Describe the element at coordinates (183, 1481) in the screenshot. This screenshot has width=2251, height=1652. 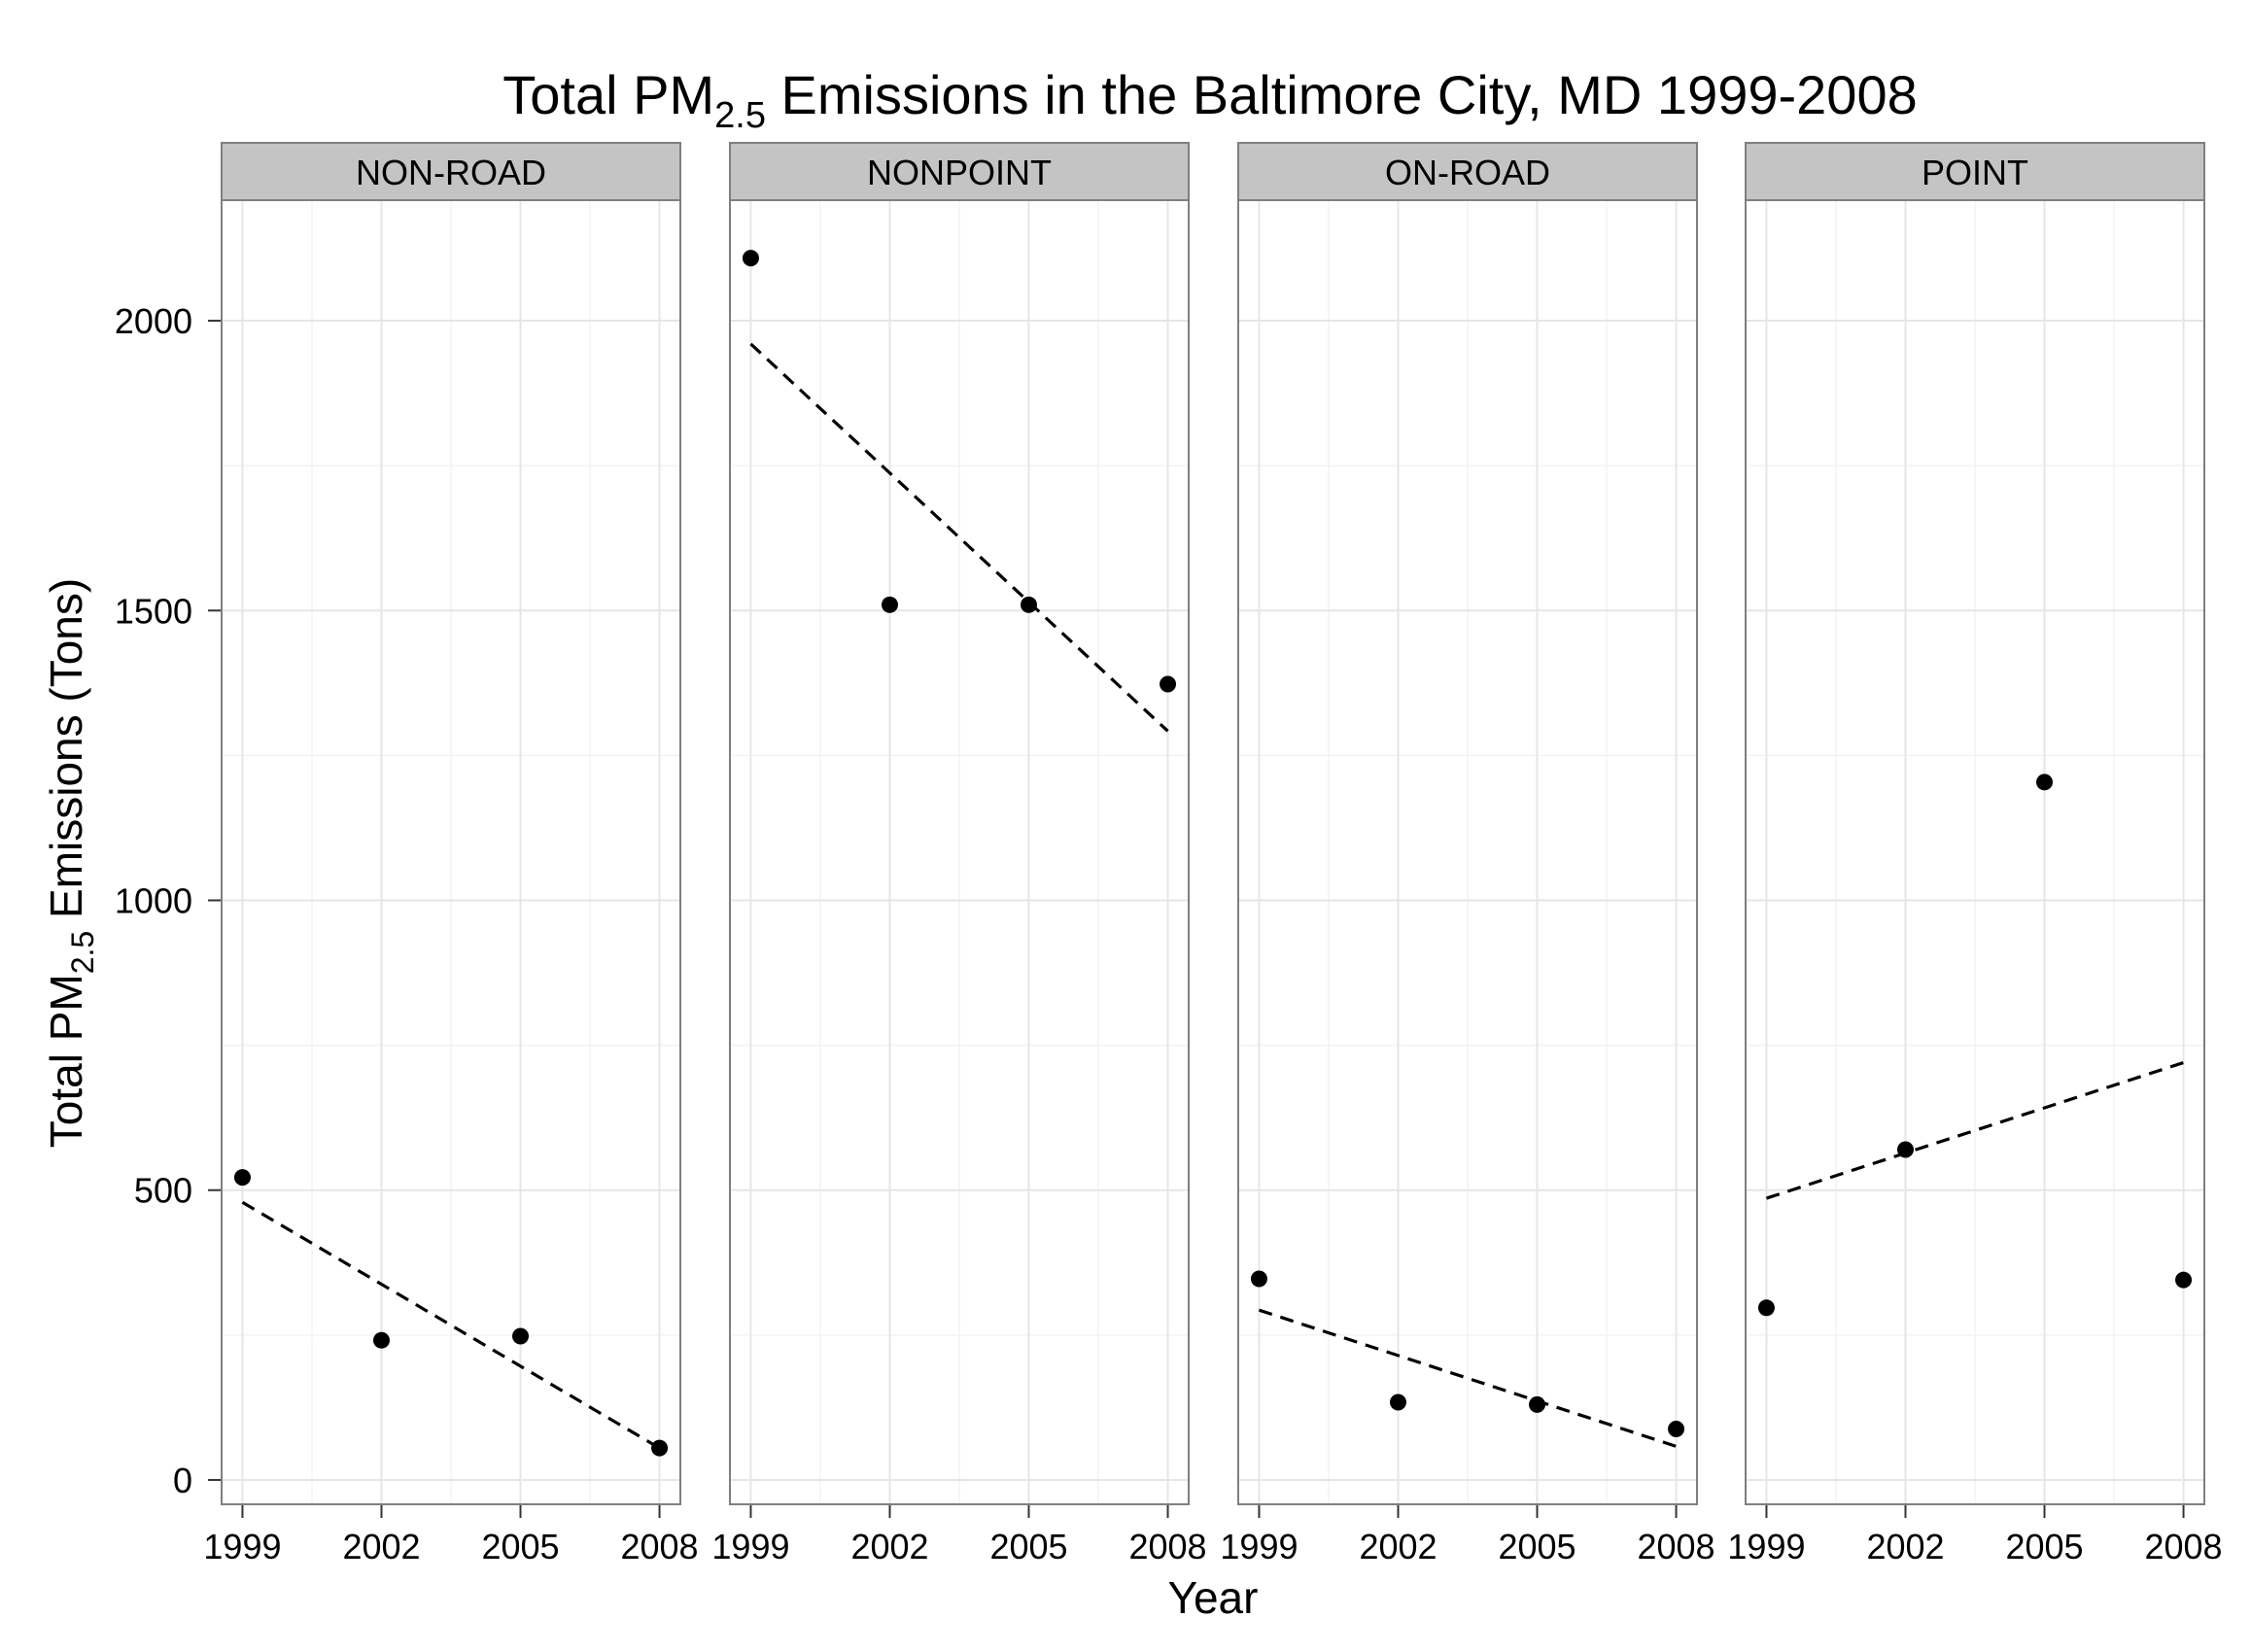
I see `y-tick-label: 0` at that location.